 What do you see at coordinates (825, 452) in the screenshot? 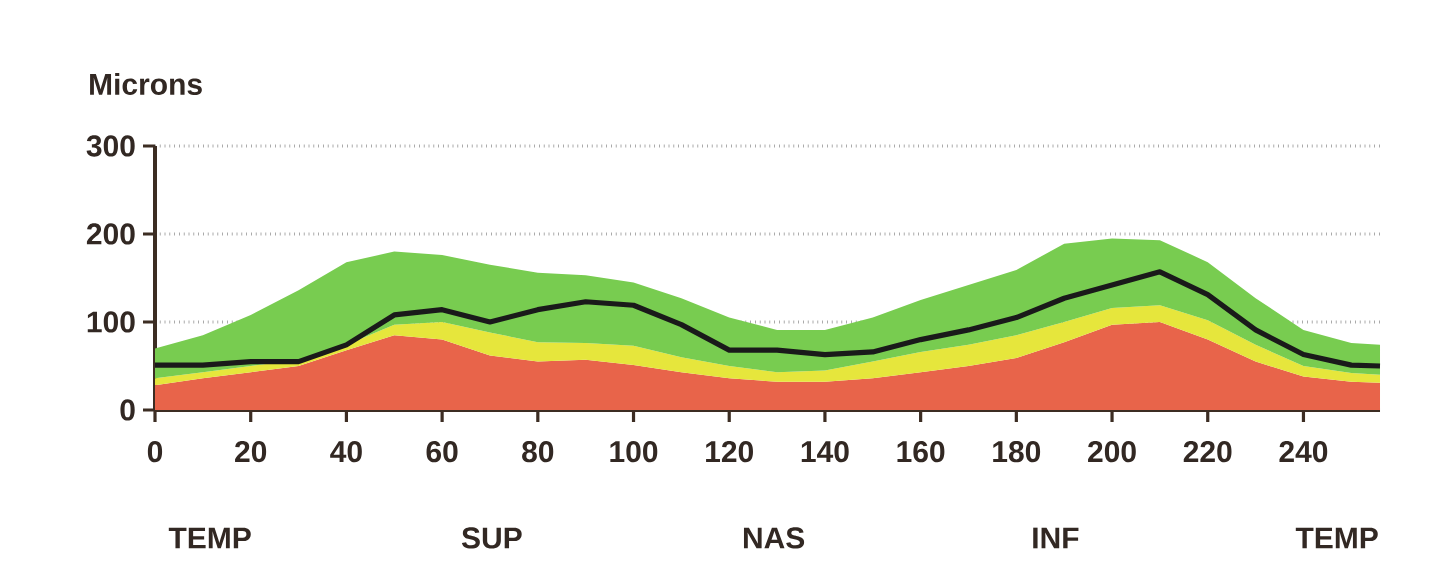
I see `x-tick-label: 140` at bounding box center [825, 452].